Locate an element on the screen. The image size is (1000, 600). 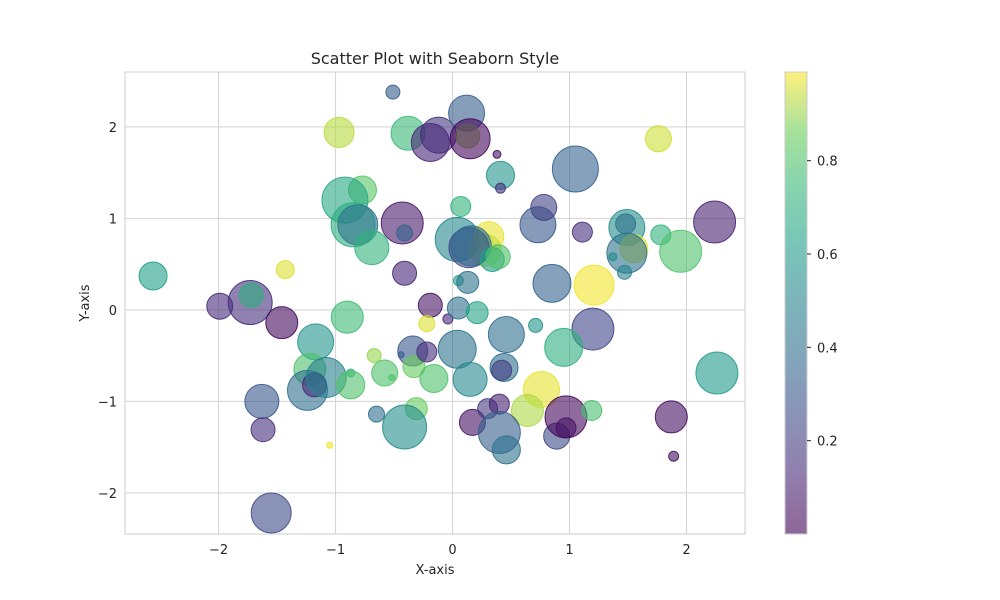
colorbar-tick-label: 0.4 is located at coordinates (827, 348).